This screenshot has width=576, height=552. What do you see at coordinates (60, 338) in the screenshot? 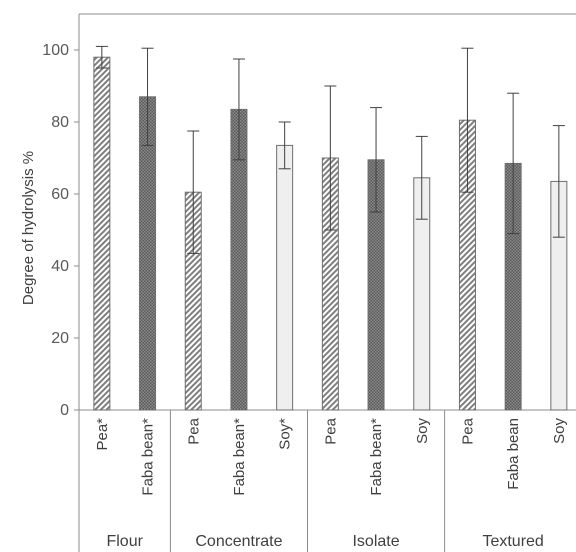
I see `y-tick-label: 20` at bounding box center [60, 338].